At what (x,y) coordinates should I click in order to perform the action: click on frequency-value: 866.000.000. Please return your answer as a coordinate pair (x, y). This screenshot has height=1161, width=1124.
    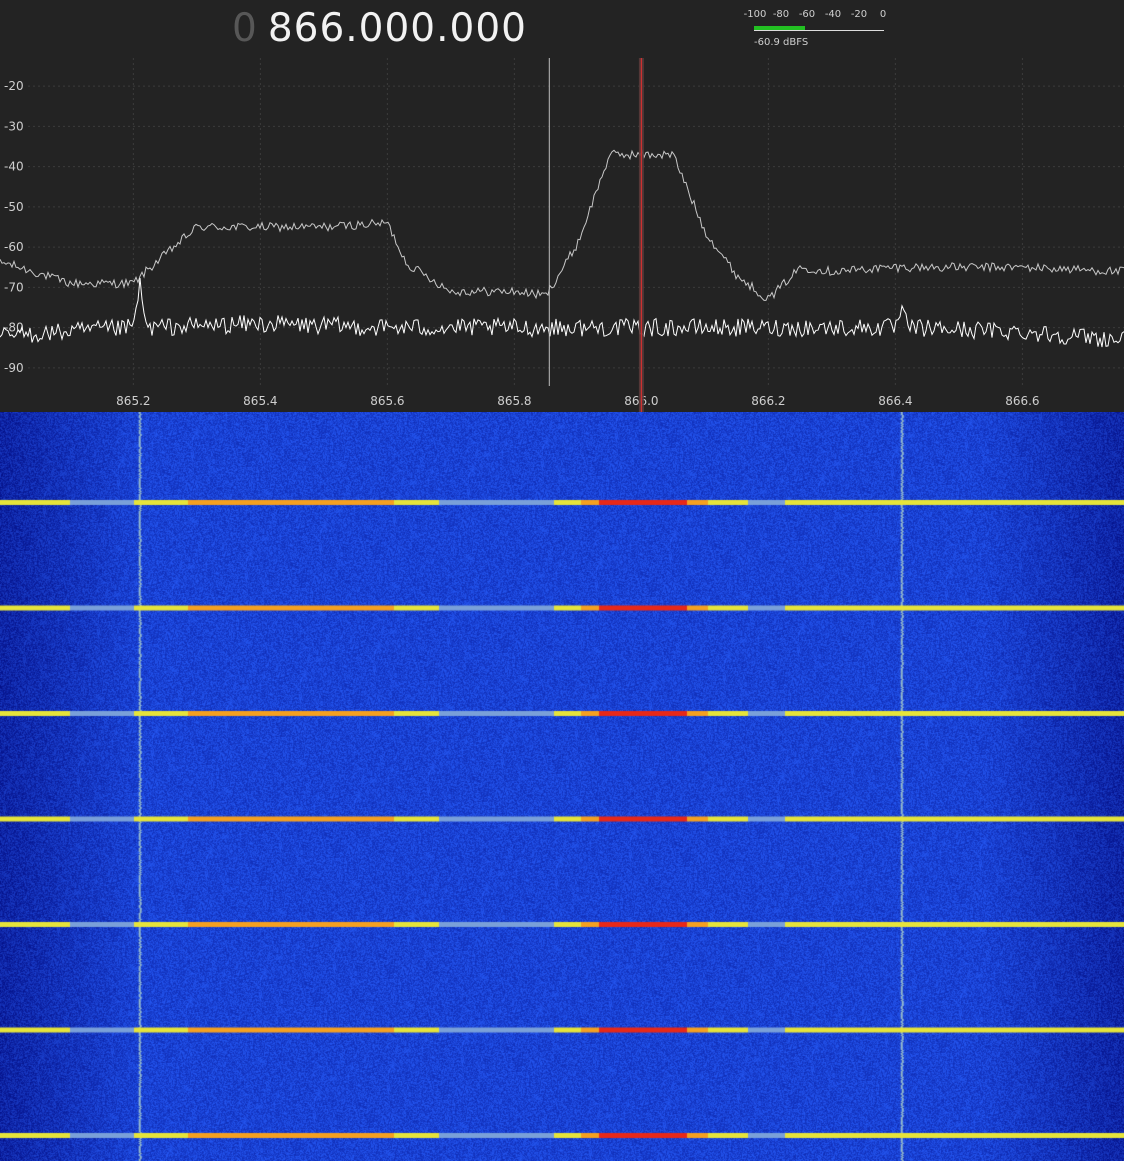
    Looking at the image, I should click on (397, 28).